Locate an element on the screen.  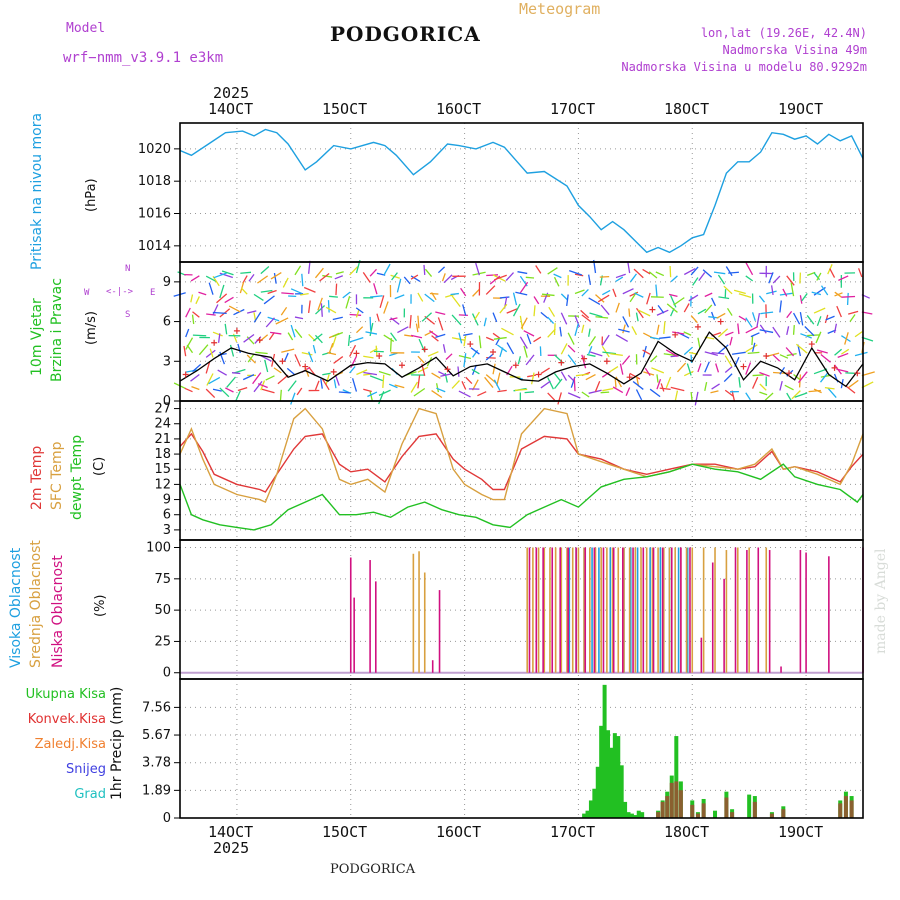
compass-rose: N S W E <-|-> is located at coordinates (124, 293).